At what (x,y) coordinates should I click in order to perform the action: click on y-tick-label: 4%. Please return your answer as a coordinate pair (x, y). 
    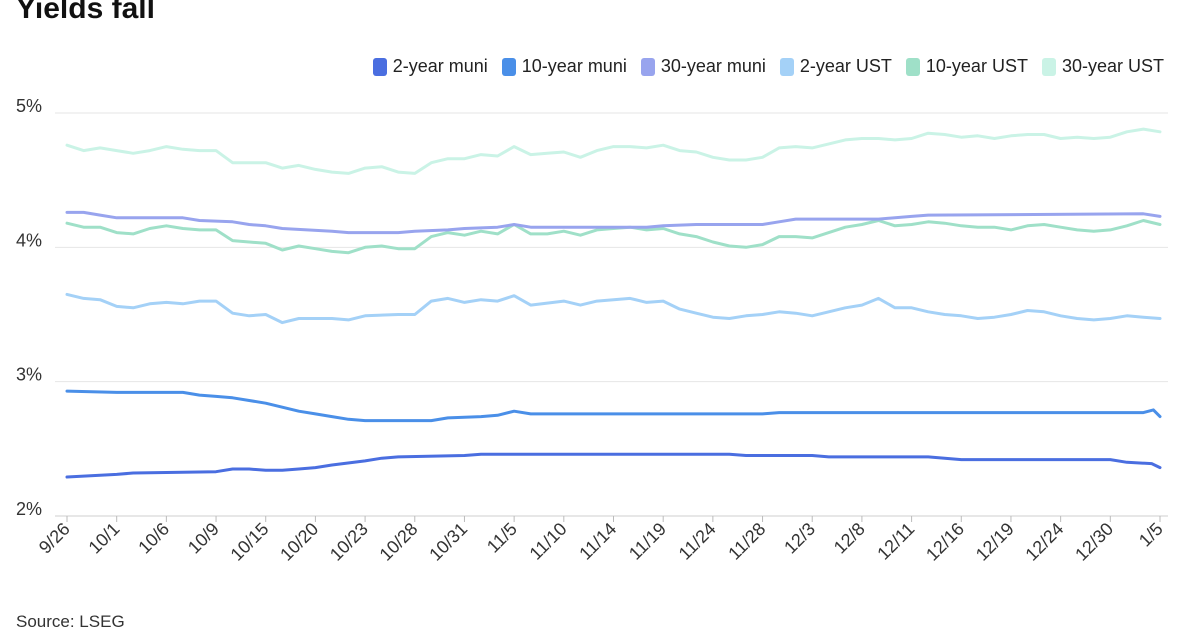
    Looking at the image, I should click on (29, 240).